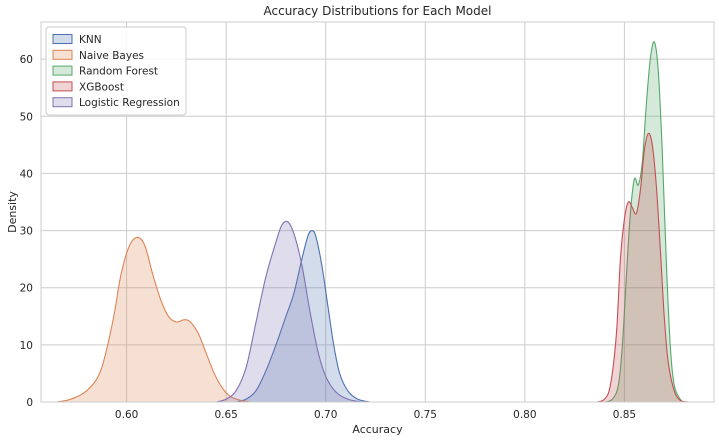 This screenshot has width=719, height=442. I want to click on y-axis-label: Density, so click(12, 212).